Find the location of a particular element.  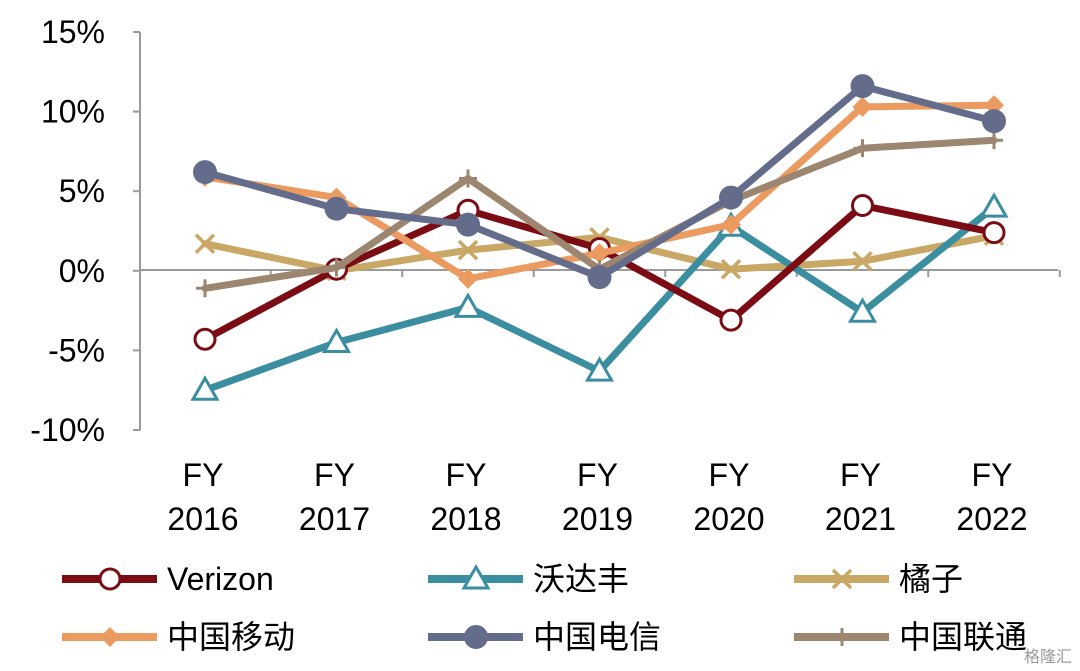

x-tick-label-line2: 2017 is located at coordinates (334, 519).